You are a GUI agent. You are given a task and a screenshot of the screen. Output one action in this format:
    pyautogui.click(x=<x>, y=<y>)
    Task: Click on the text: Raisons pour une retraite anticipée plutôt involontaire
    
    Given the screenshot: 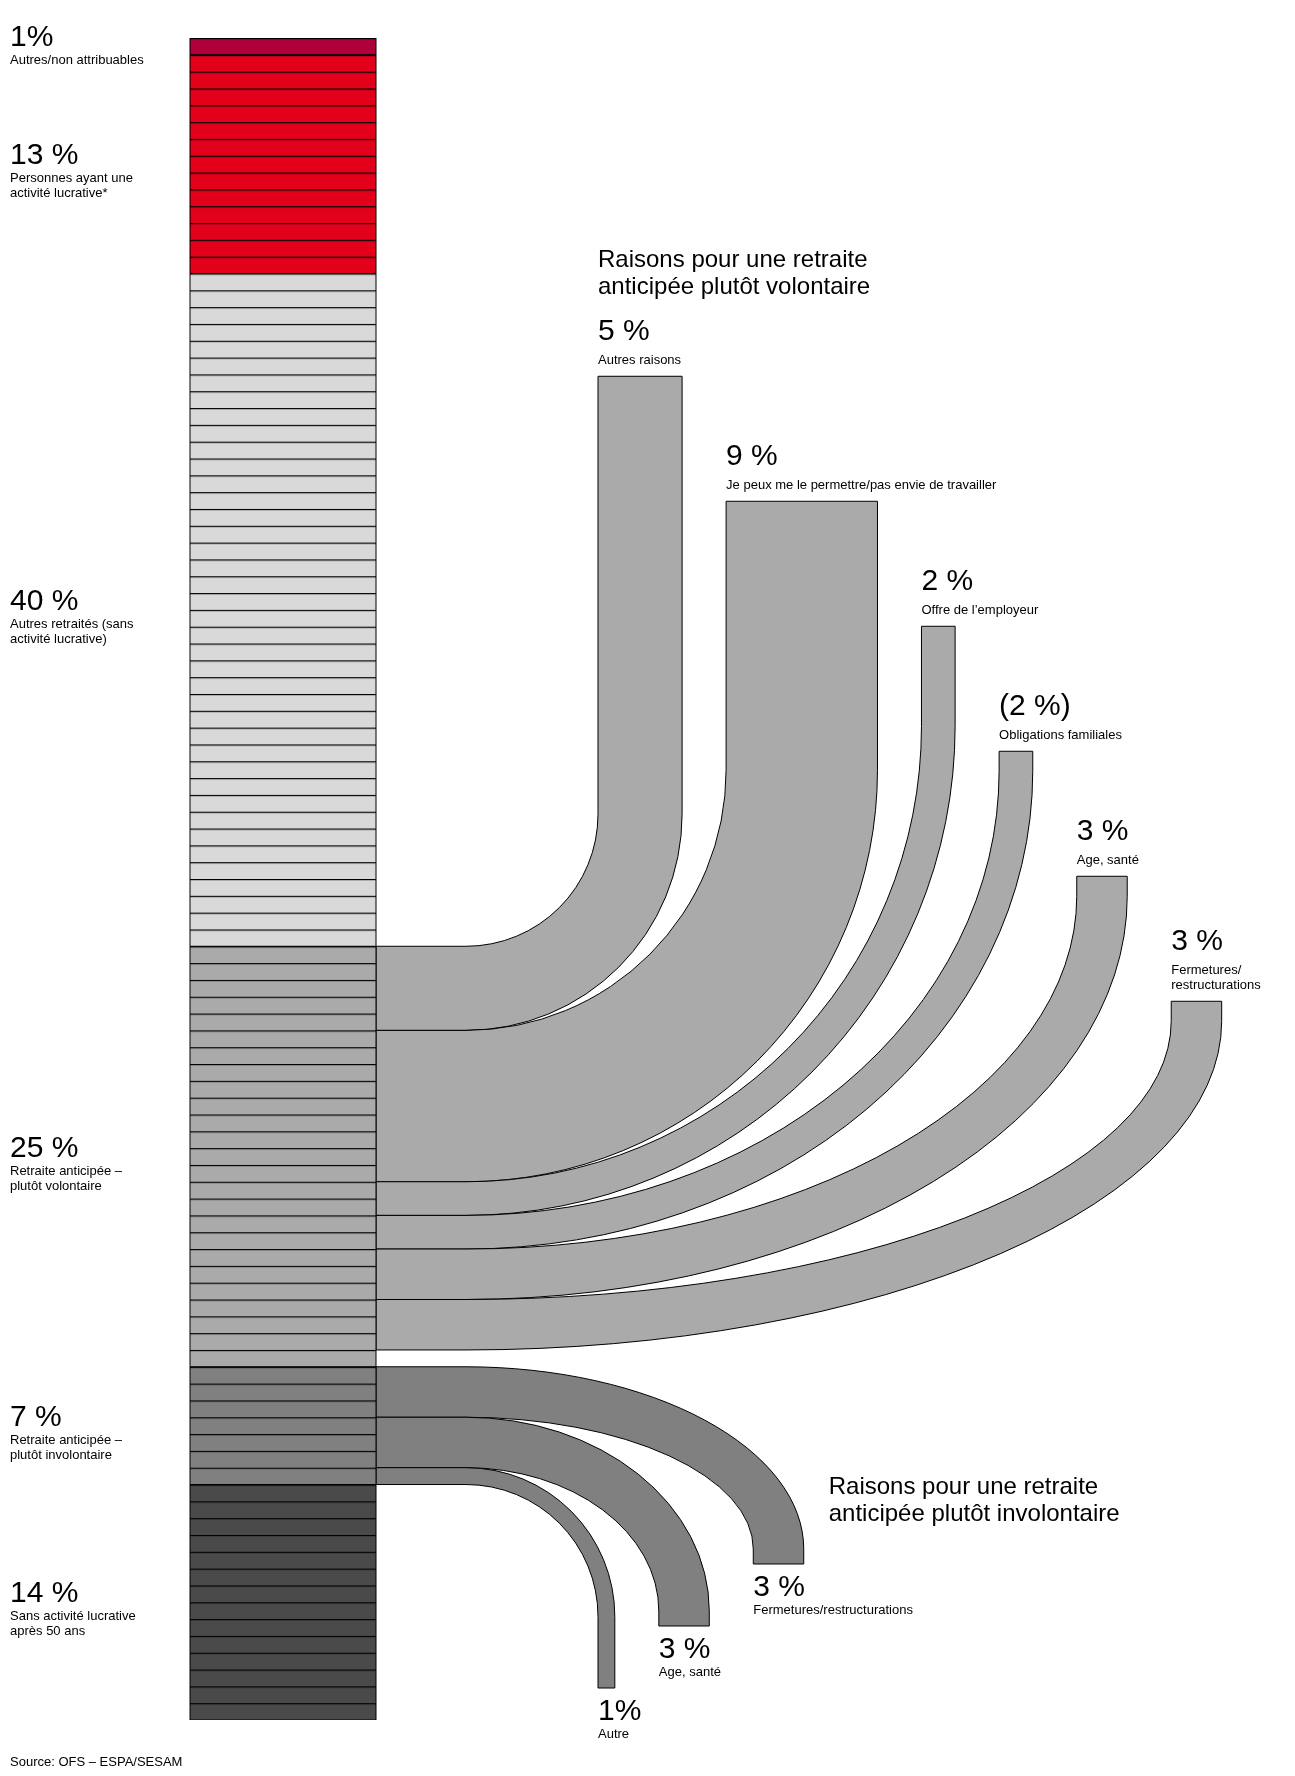 What is the action you would take?
    pyautogui.click(x=974, y=1499)
    